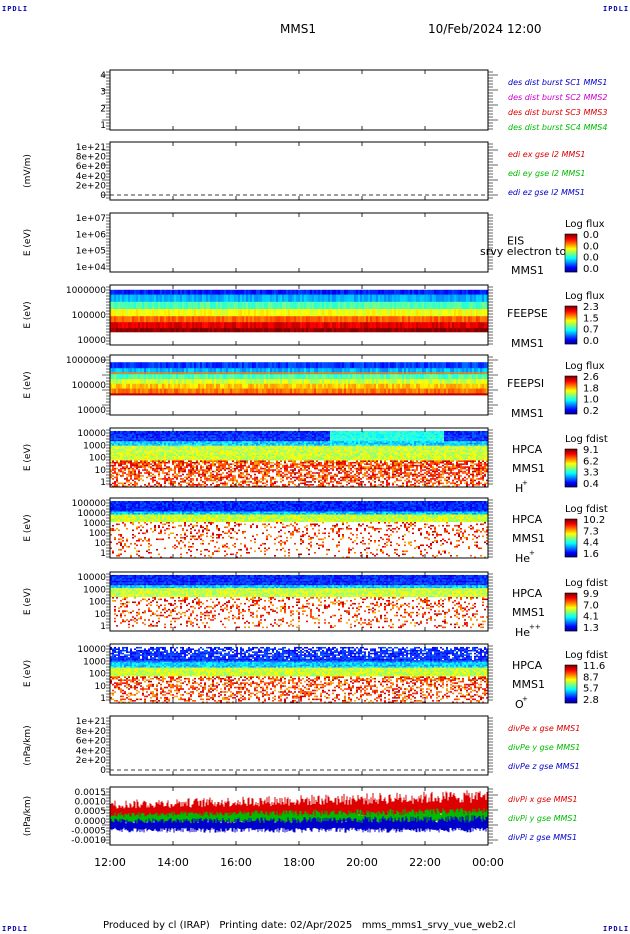 This screenshot has width=630, height=934. I want to click on panel-frame-edi_e_gse, so click(299, 171).